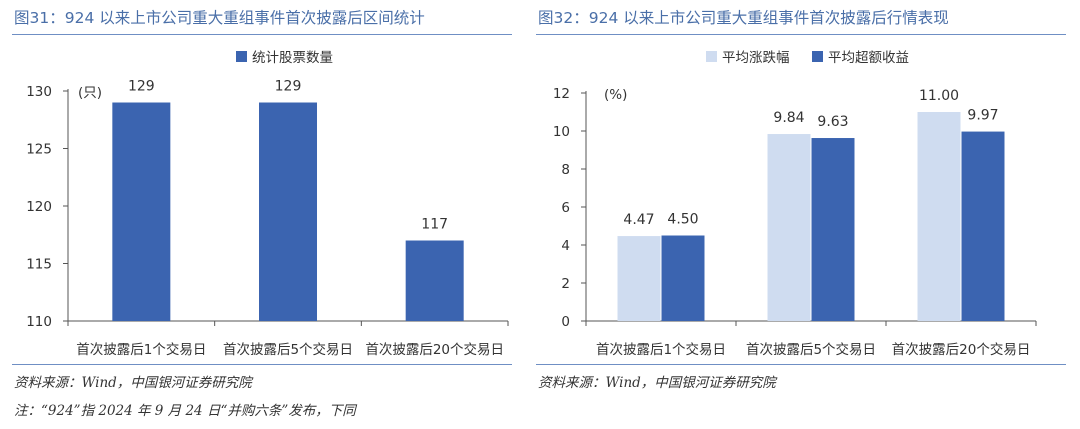  What do you see at coordinates (288, 349) in the screenshot?
I see `left-x-category-label: 首次披露后5个交易日` at bounding box center [288, 349].